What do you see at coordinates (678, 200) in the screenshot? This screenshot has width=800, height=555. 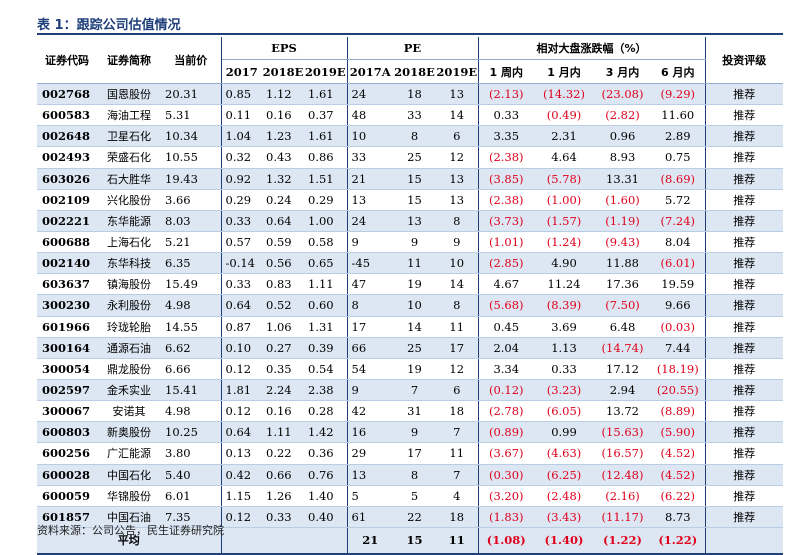 I see `cell-performance: 5.72` at bounding box center [678, 200].